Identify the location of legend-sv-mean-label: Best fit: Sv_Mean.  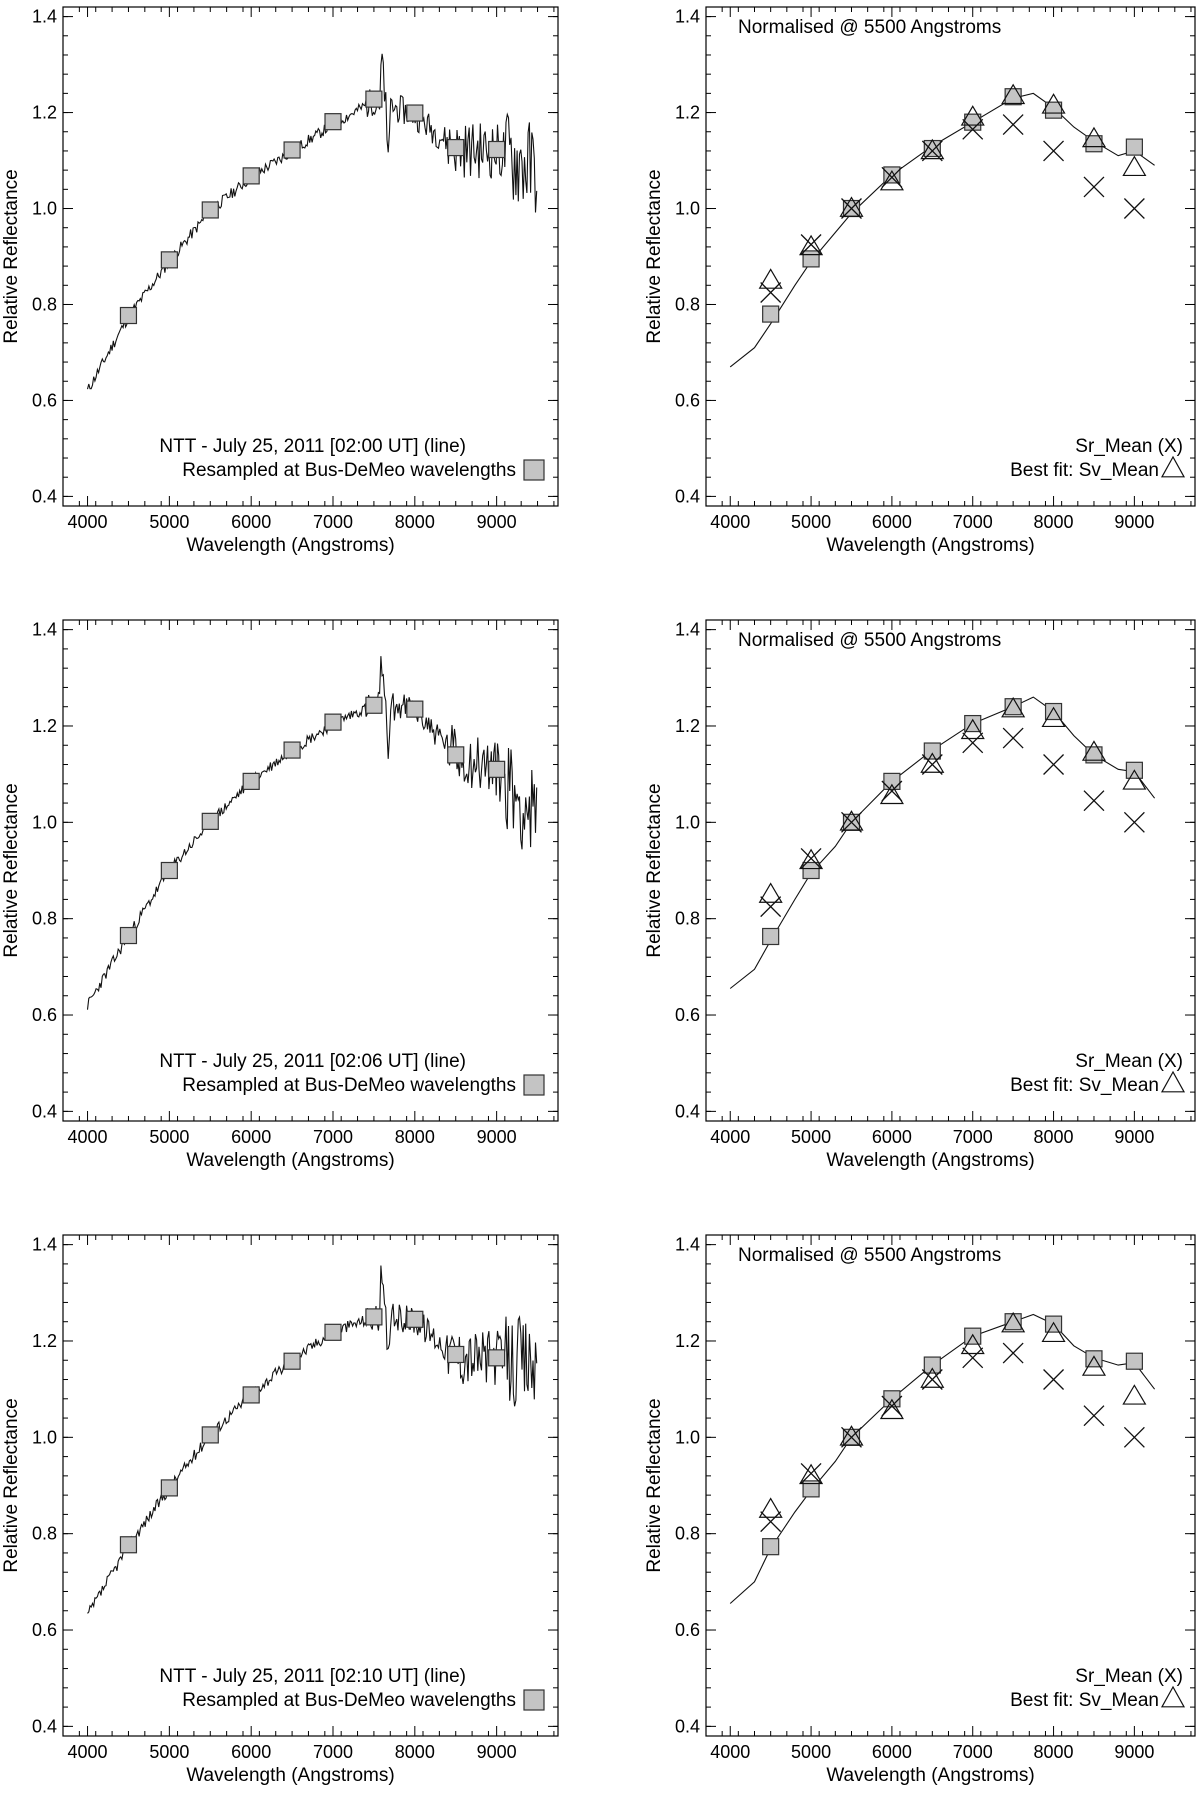
(1084, 1700).